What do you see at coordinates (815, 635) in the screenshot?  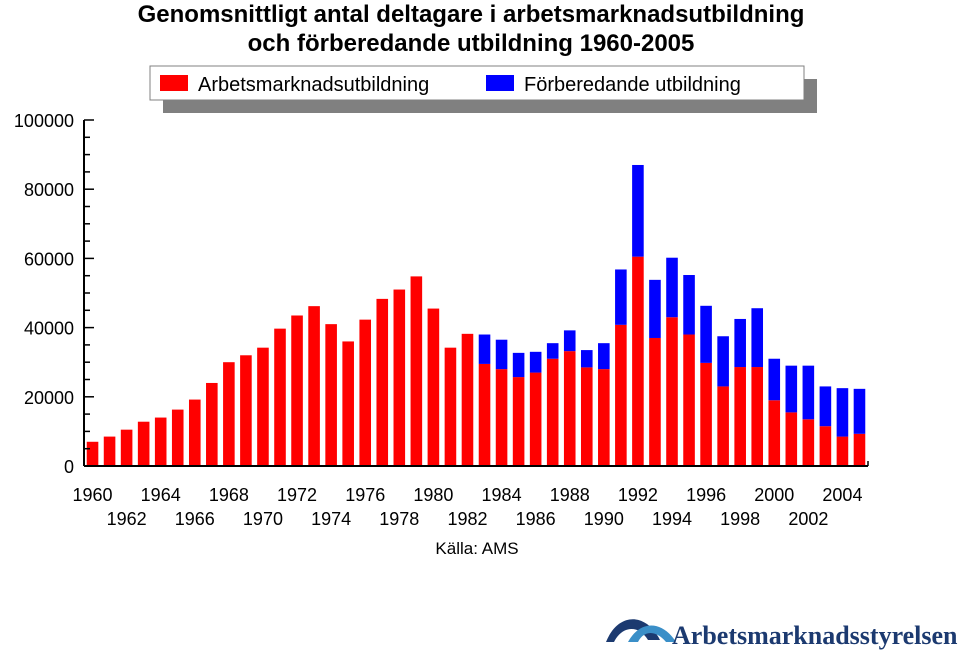 I see `logo-wordmark: Arbetsmarknadsstyrelsen` at bounding box center [815, 635].